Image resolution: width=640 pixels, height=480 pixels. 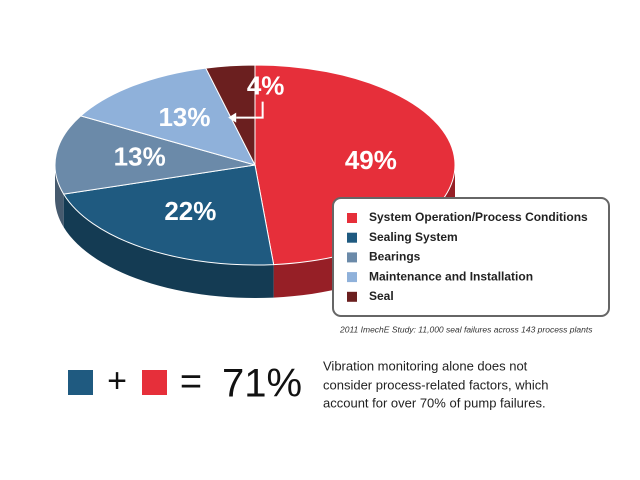 What do you see at coordinates (413, 237) in the screenshot?
I see `legend-label: Sealing System` at bounding box center [413, 237].